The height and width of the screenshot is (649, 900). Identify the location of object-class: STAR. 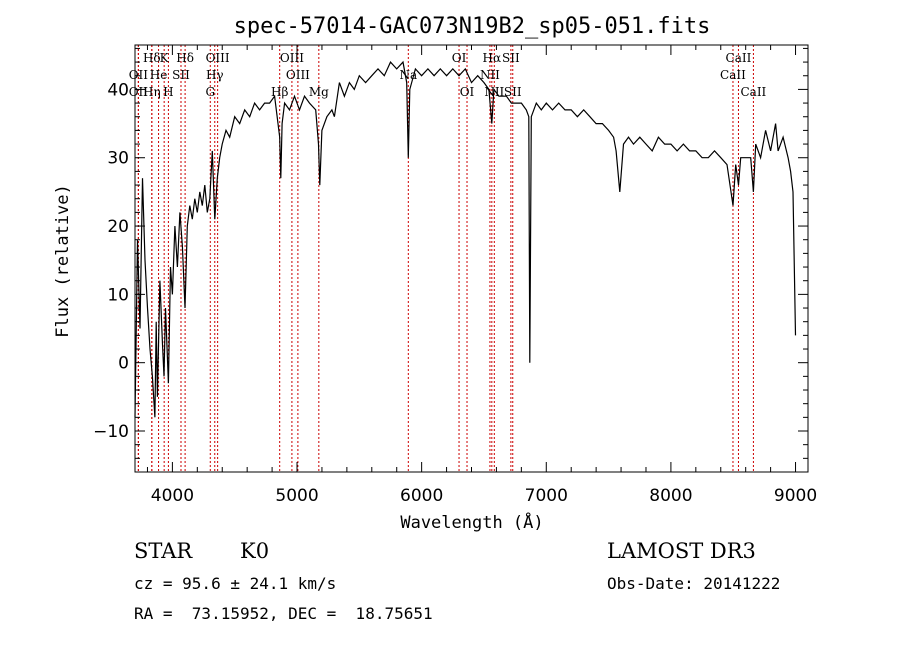
(163, 551).